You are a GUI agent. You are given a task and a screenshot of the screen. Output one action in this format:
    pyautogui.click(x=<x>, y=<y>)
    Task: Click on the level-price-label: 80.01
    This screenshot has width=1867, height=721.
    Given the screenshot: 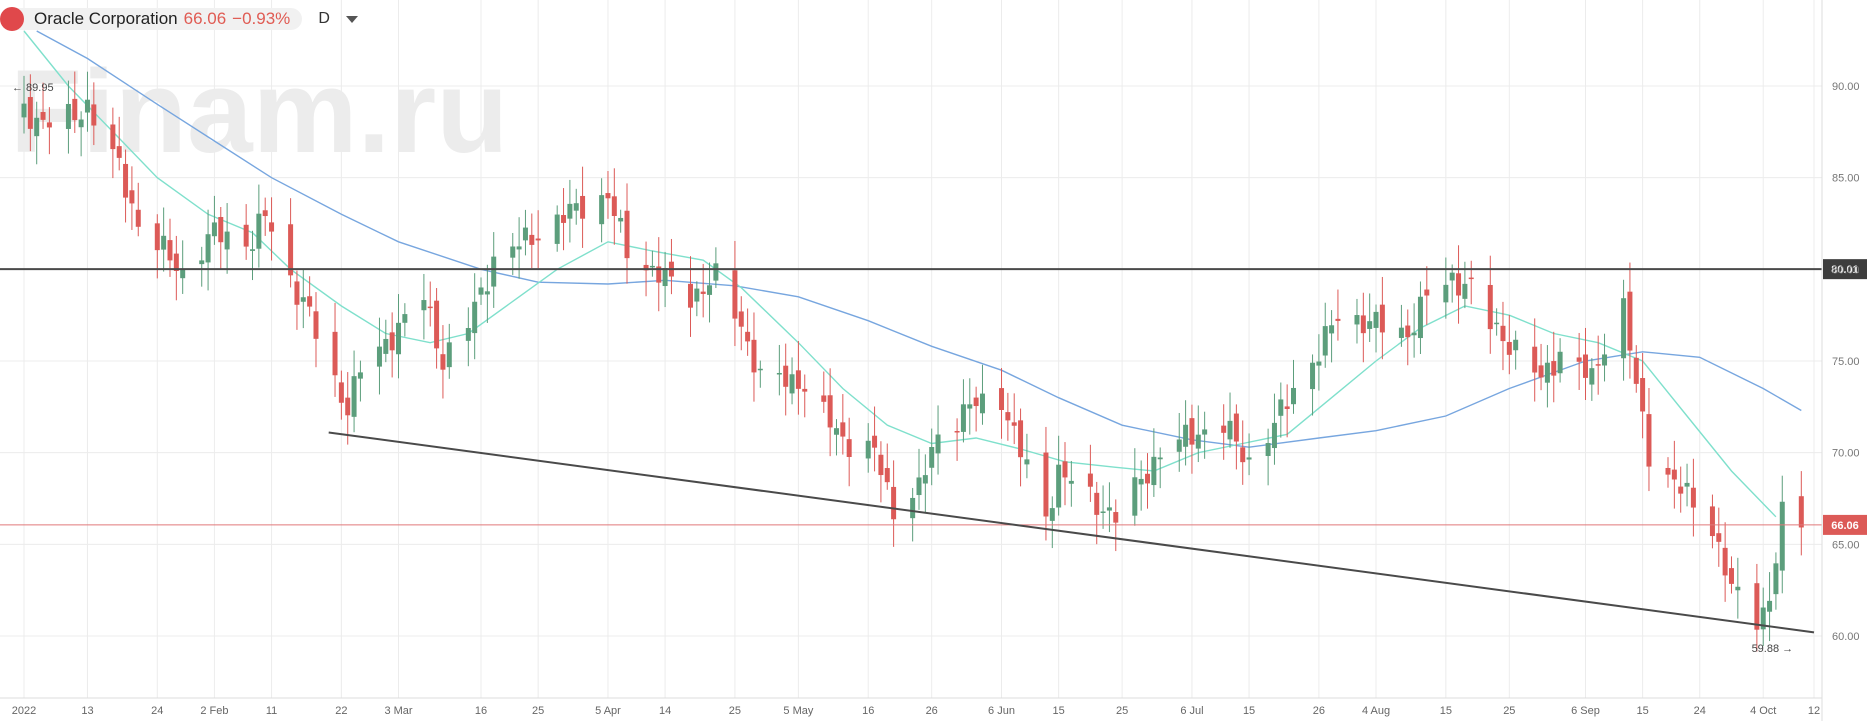 What is the action you would take?
    pyautogui.click(x=1845, y=270)
    